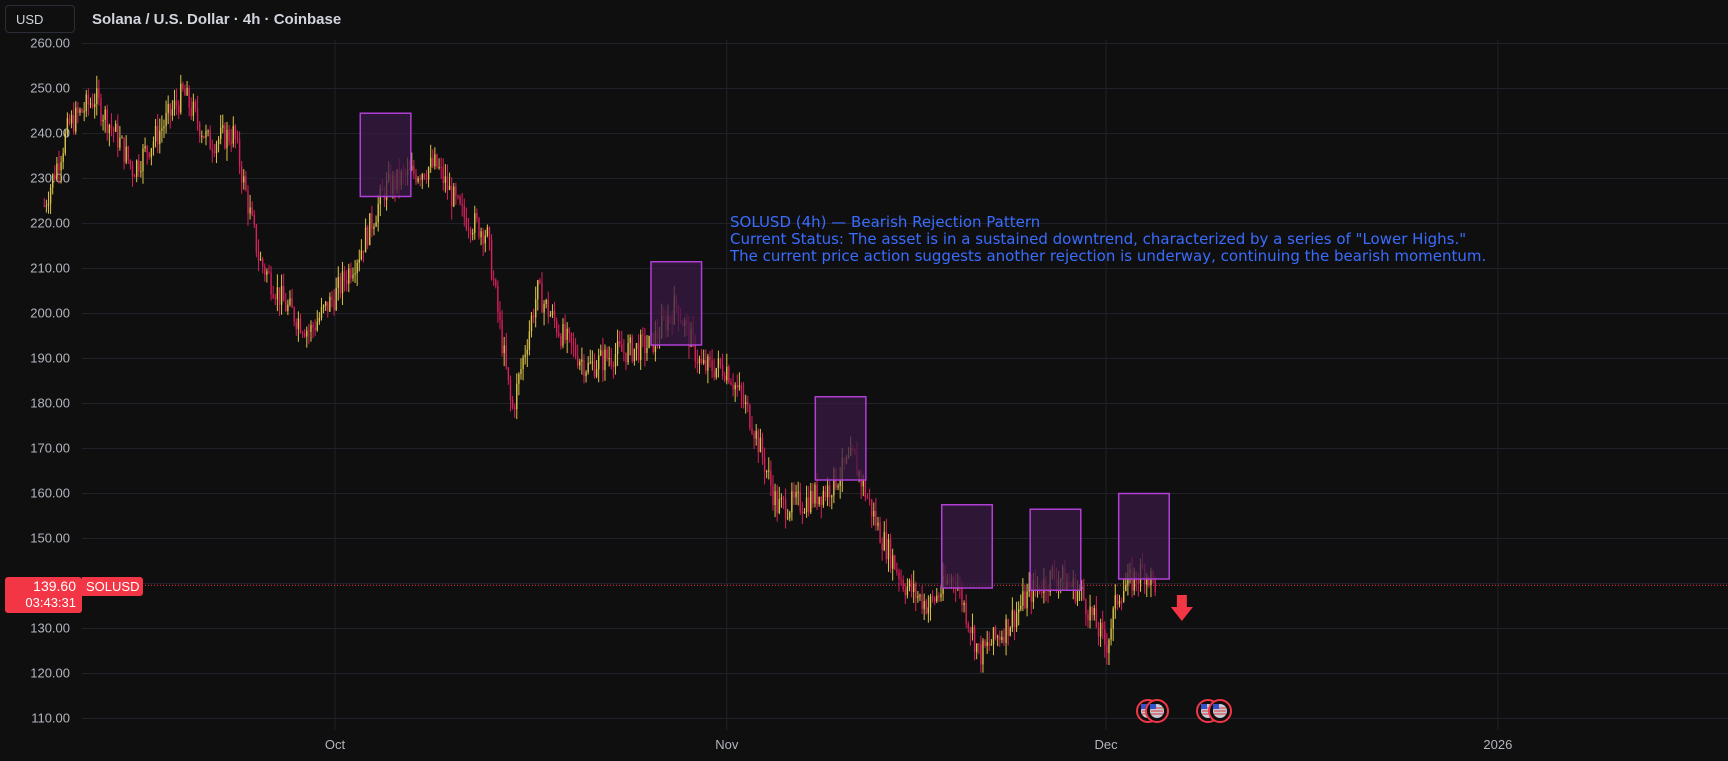 This screenshot has height=761, width=1728. I want to click on economic-events: ✦, so click(1184, 711).